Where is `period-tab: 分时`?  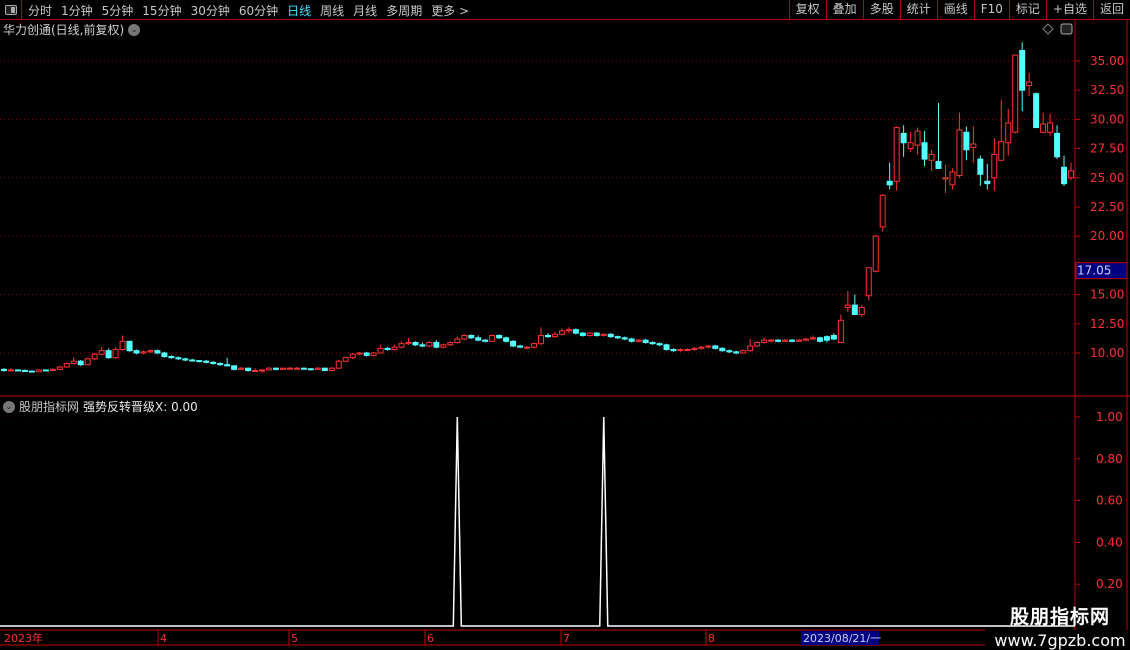
period-tab: 分时 is located at coordinates (40, 11).